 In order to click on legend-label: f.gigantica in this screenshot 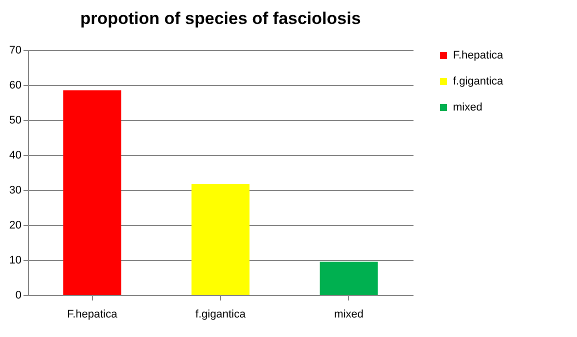, I will do `click(478, 82)`.